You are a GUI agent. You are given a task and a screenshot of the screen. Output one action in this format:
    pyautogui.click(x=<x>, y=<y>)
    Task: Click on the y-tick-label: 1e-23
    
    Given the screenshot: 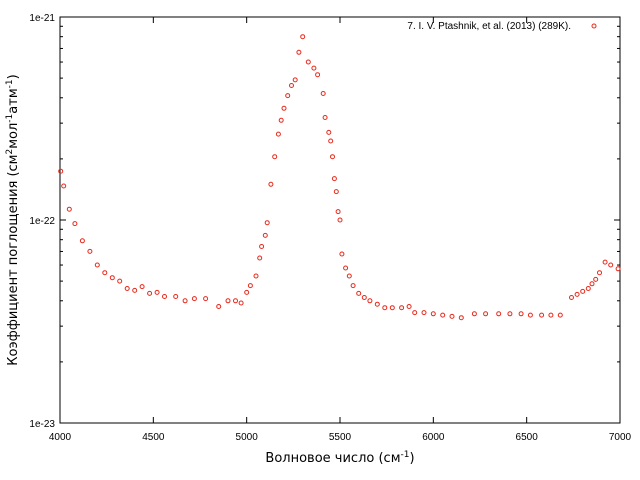 What is the action you would take?
    pyautogui.click(x=42, y=424)
    